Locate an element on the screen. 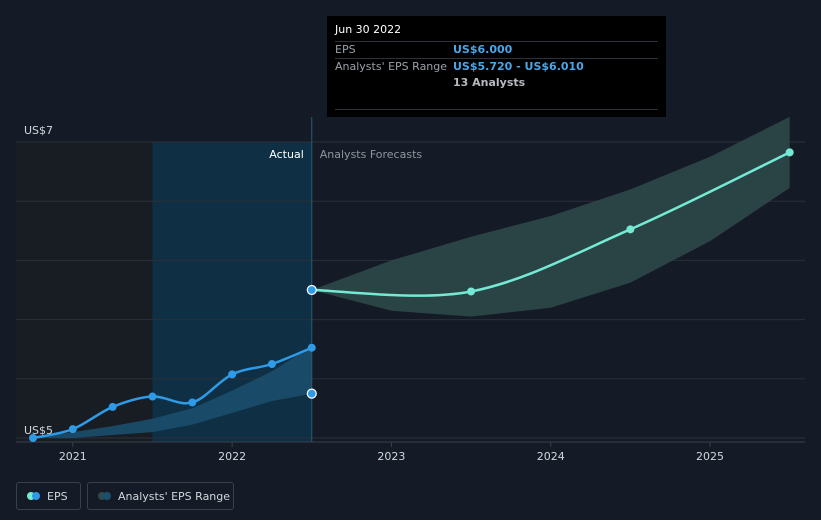  legend-item-eps-range: Analysts' EPS Range is located at coordinates (160, 496).